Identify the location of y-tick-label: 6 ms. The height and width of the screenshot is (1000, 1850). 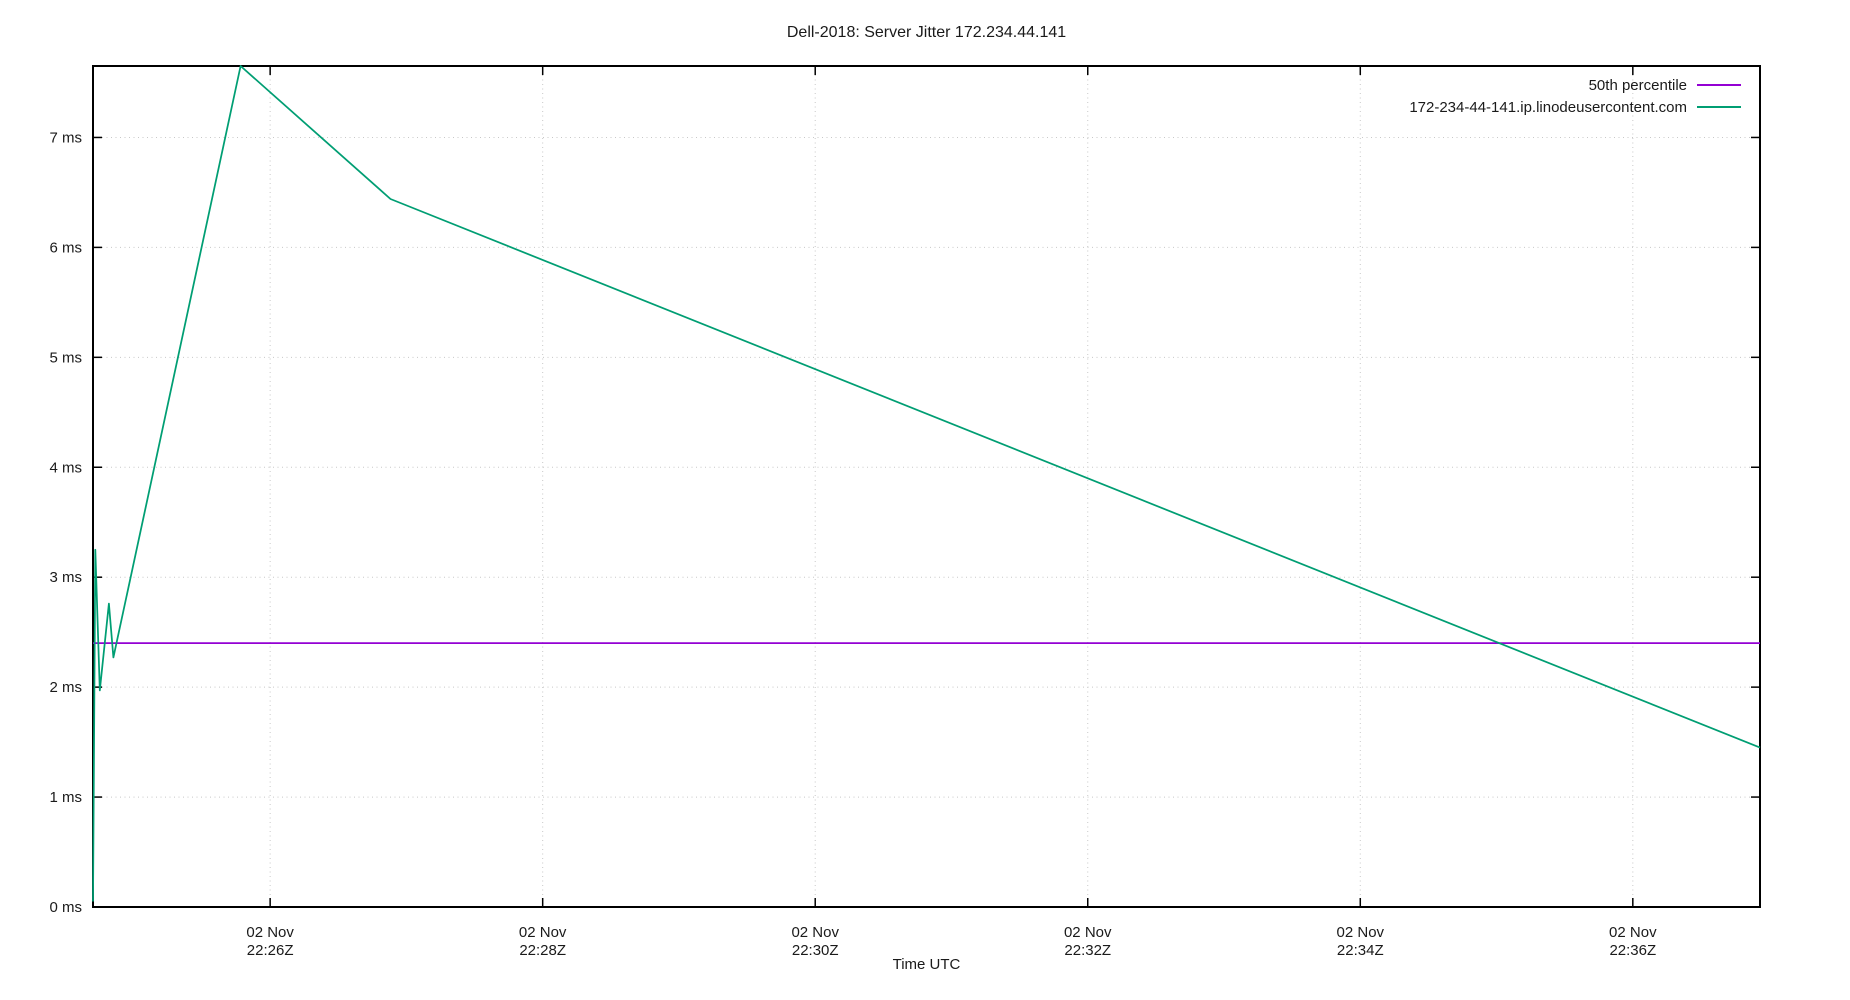
(65, 247).